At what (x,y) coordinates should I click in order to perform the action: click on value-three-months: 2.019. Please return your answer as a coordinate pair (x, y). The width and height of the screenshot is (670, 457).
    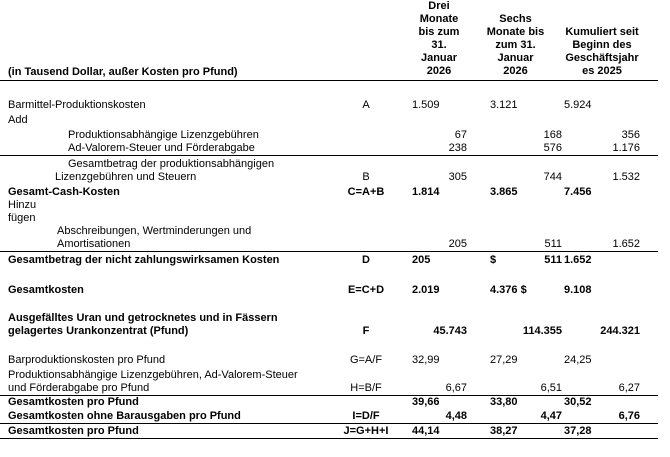
    Looking at the image, I should click on (433, 289).